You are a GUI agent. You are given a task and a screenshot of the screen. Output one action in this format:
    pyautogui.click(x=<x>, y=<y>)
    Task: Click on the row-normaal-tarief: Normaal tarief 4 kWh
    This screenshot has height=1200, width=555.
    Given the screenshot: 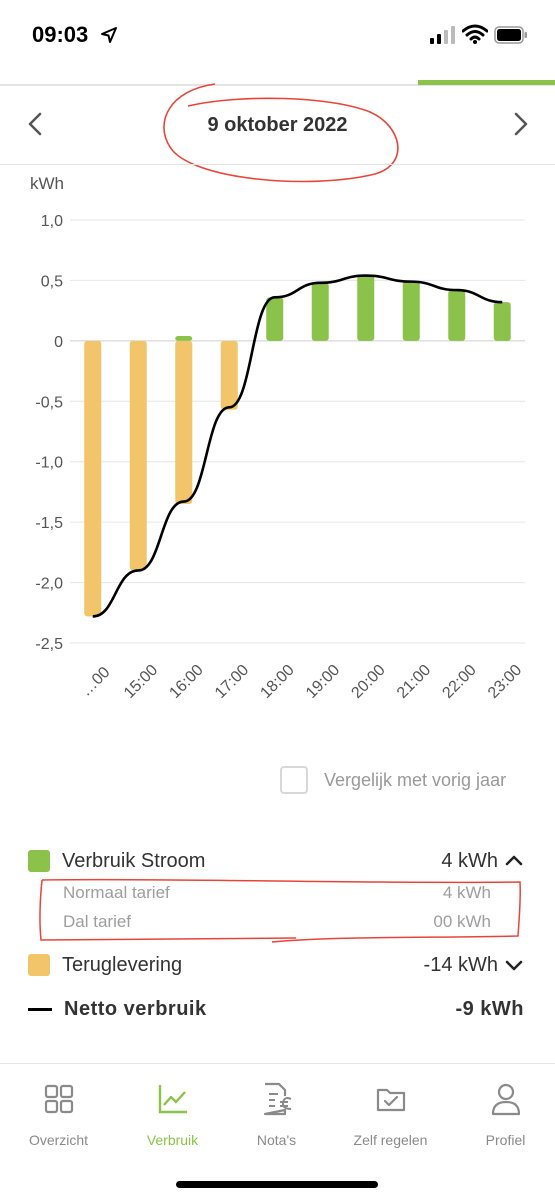 What is the action you would take?
    pyautogui.click(x=277, y=893)
    